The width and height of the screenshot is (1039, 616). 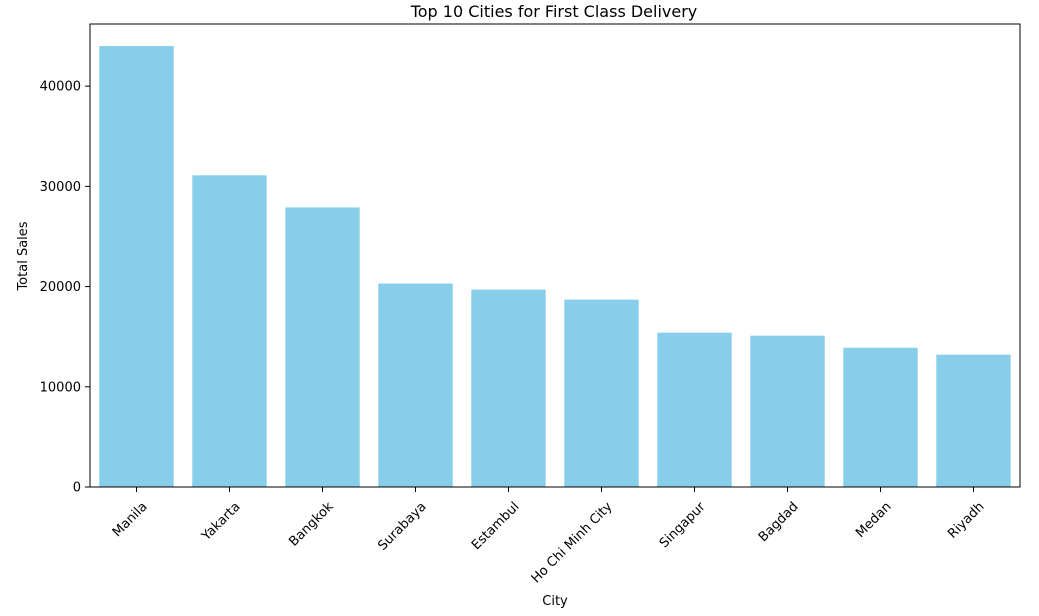 What do you see at coordinates (873, 519) in the screenshot?
I see `x-tick-label: Medan` at bounding box center [873, 519].